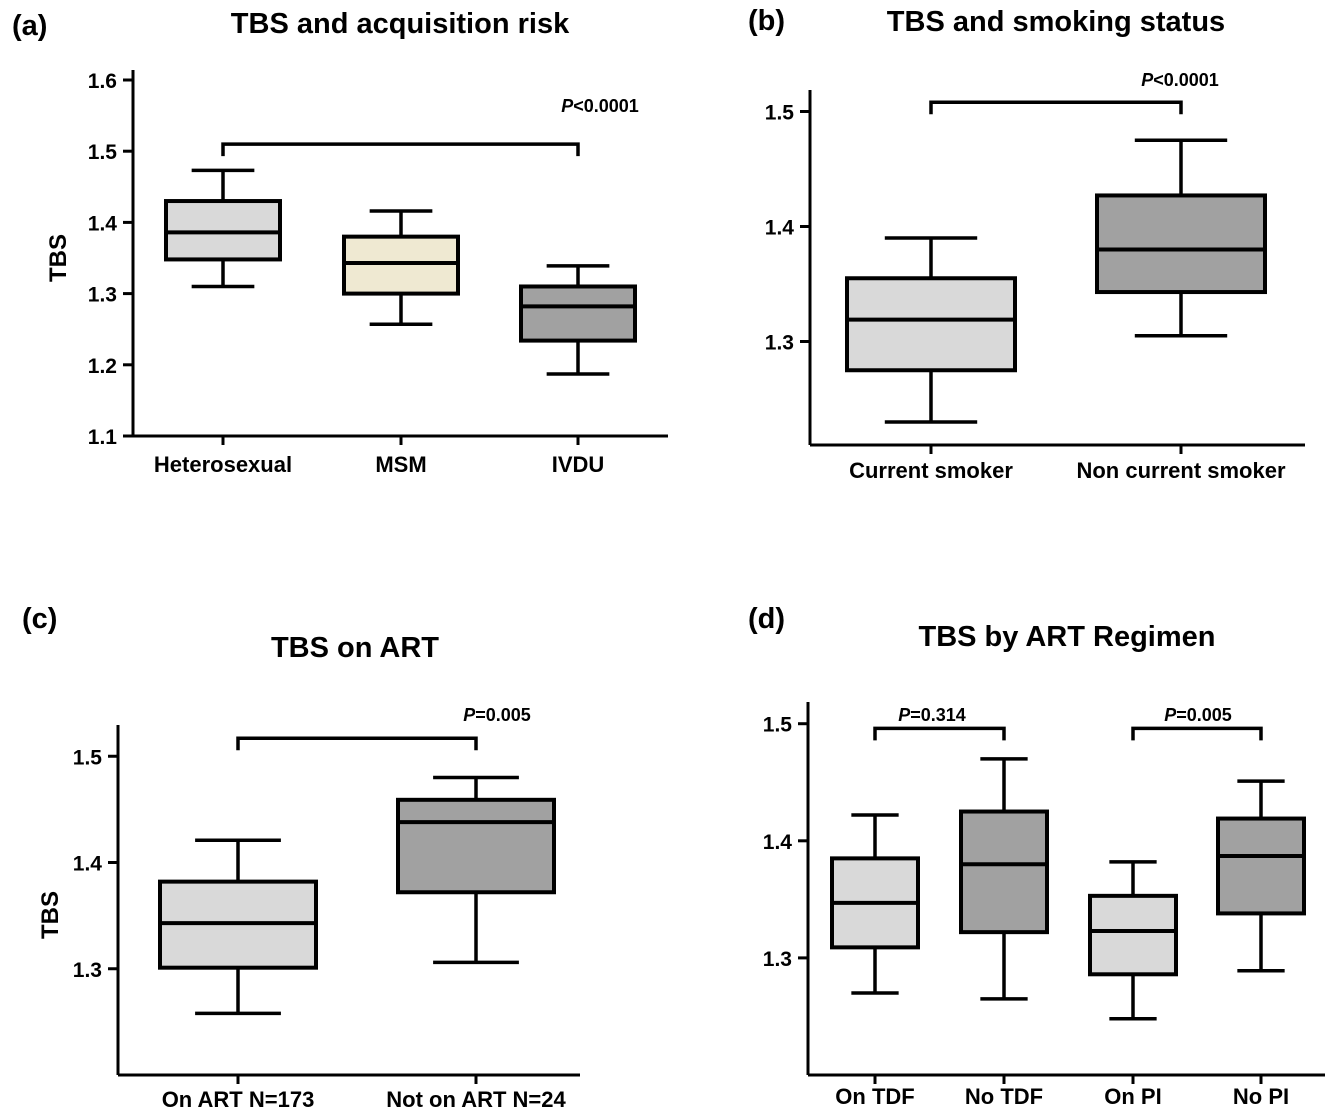 This screenshot has height=1110, width=1332. I want to click on y-tick-label: 1.1, so click(103, 437).